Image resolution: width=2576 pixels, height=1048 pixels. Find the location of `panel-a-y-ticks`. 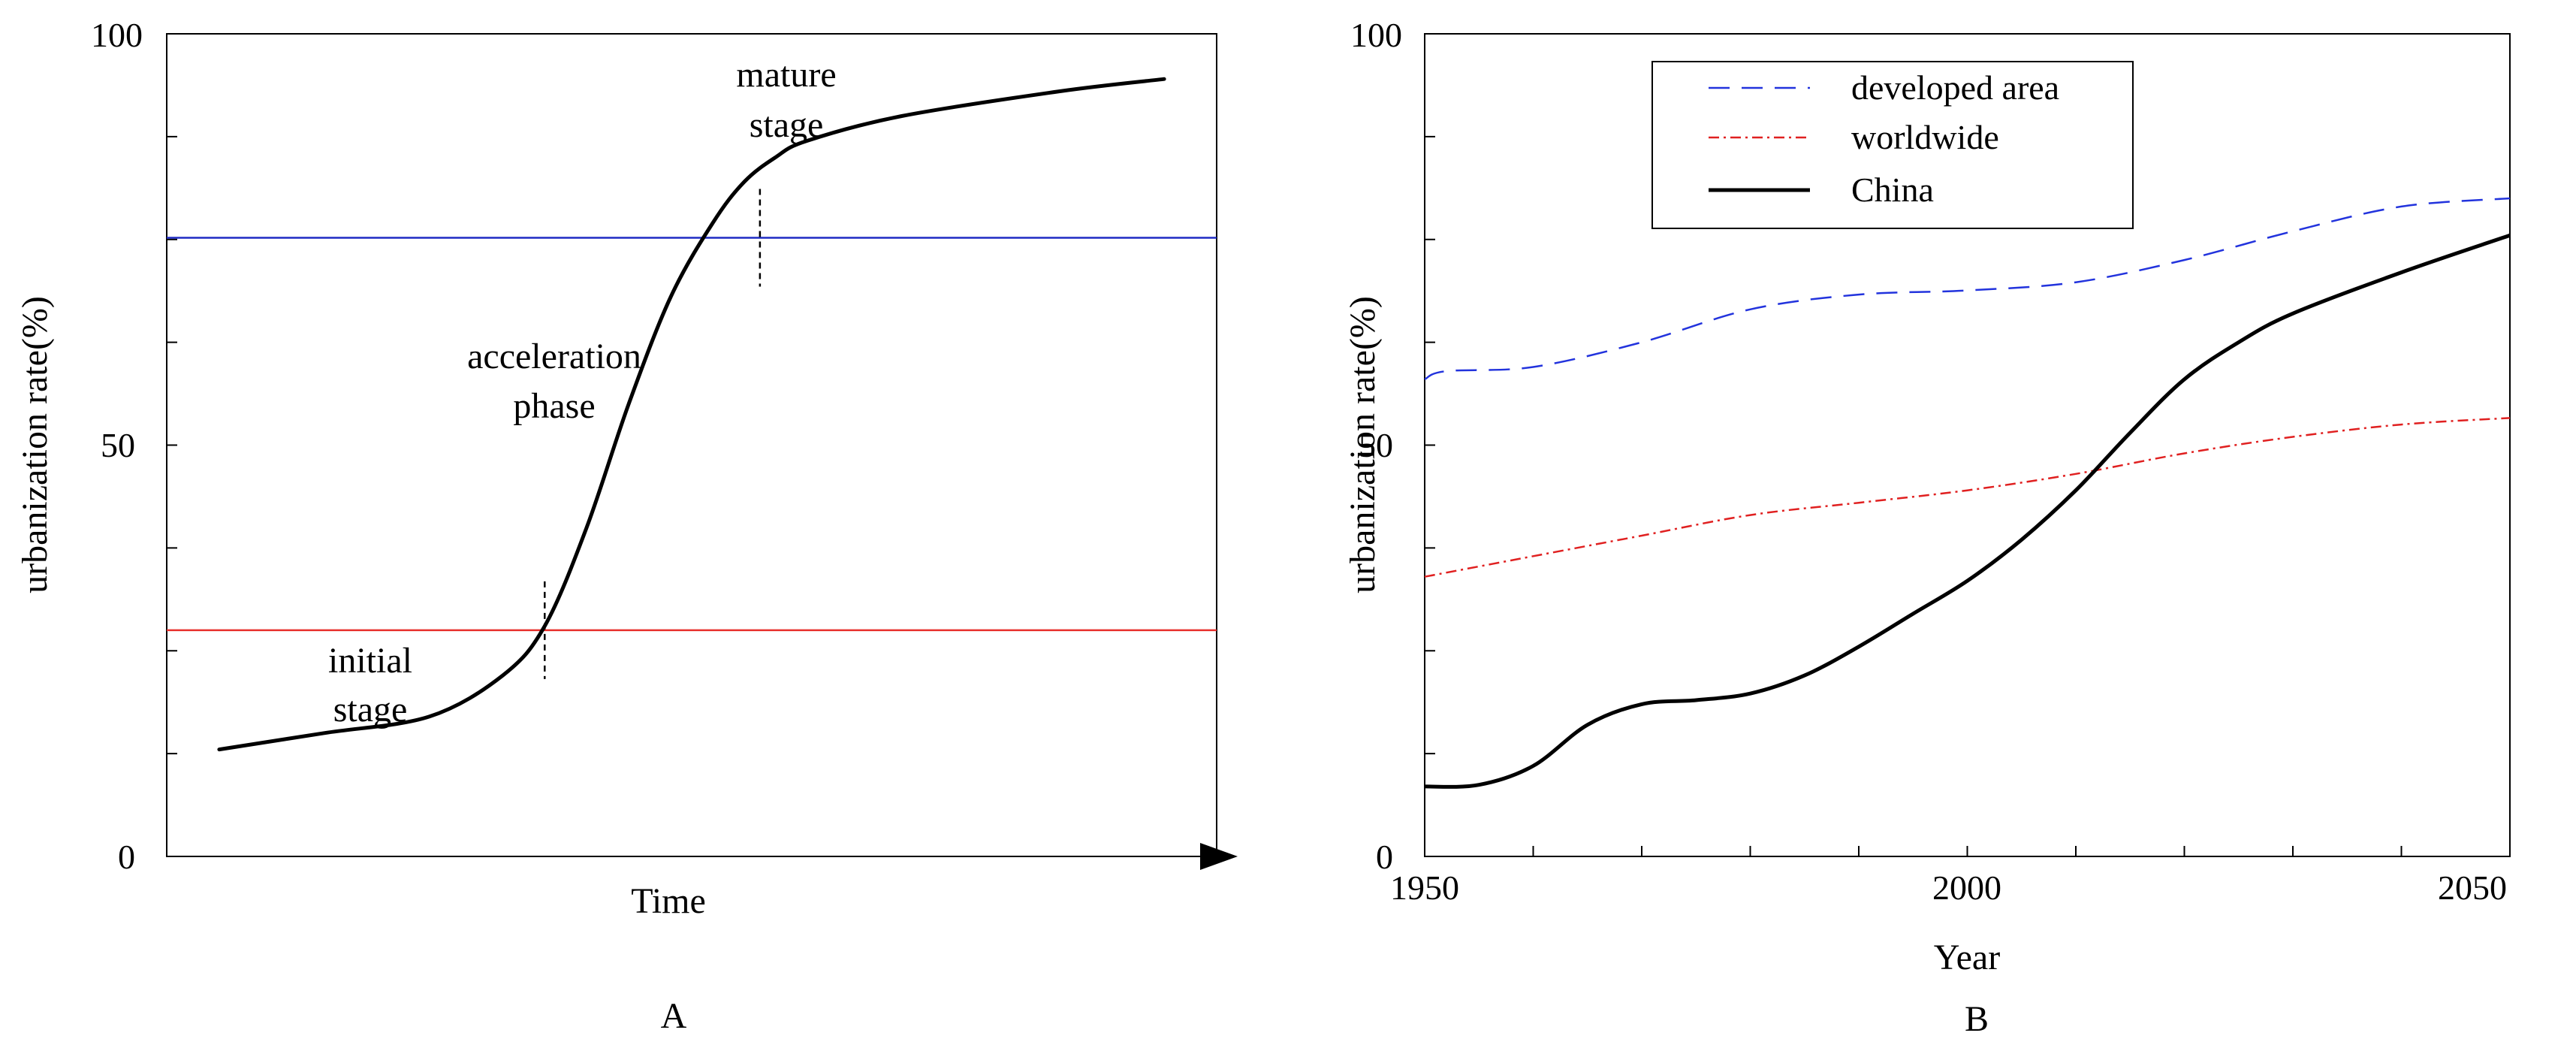

panel-a-y-ticks is located at coordinates (172, 445).